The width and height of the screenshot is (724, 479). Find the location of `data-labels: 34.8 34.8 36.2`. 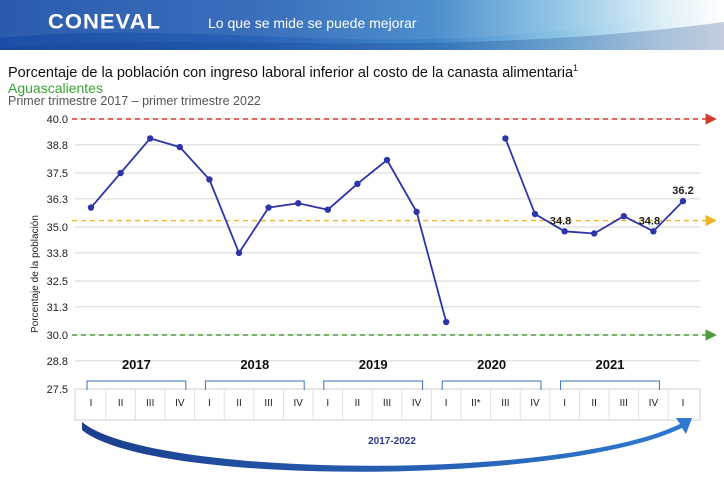

data-labels: 34.8 34.8 36.2 is located at coordinates (622, 206).